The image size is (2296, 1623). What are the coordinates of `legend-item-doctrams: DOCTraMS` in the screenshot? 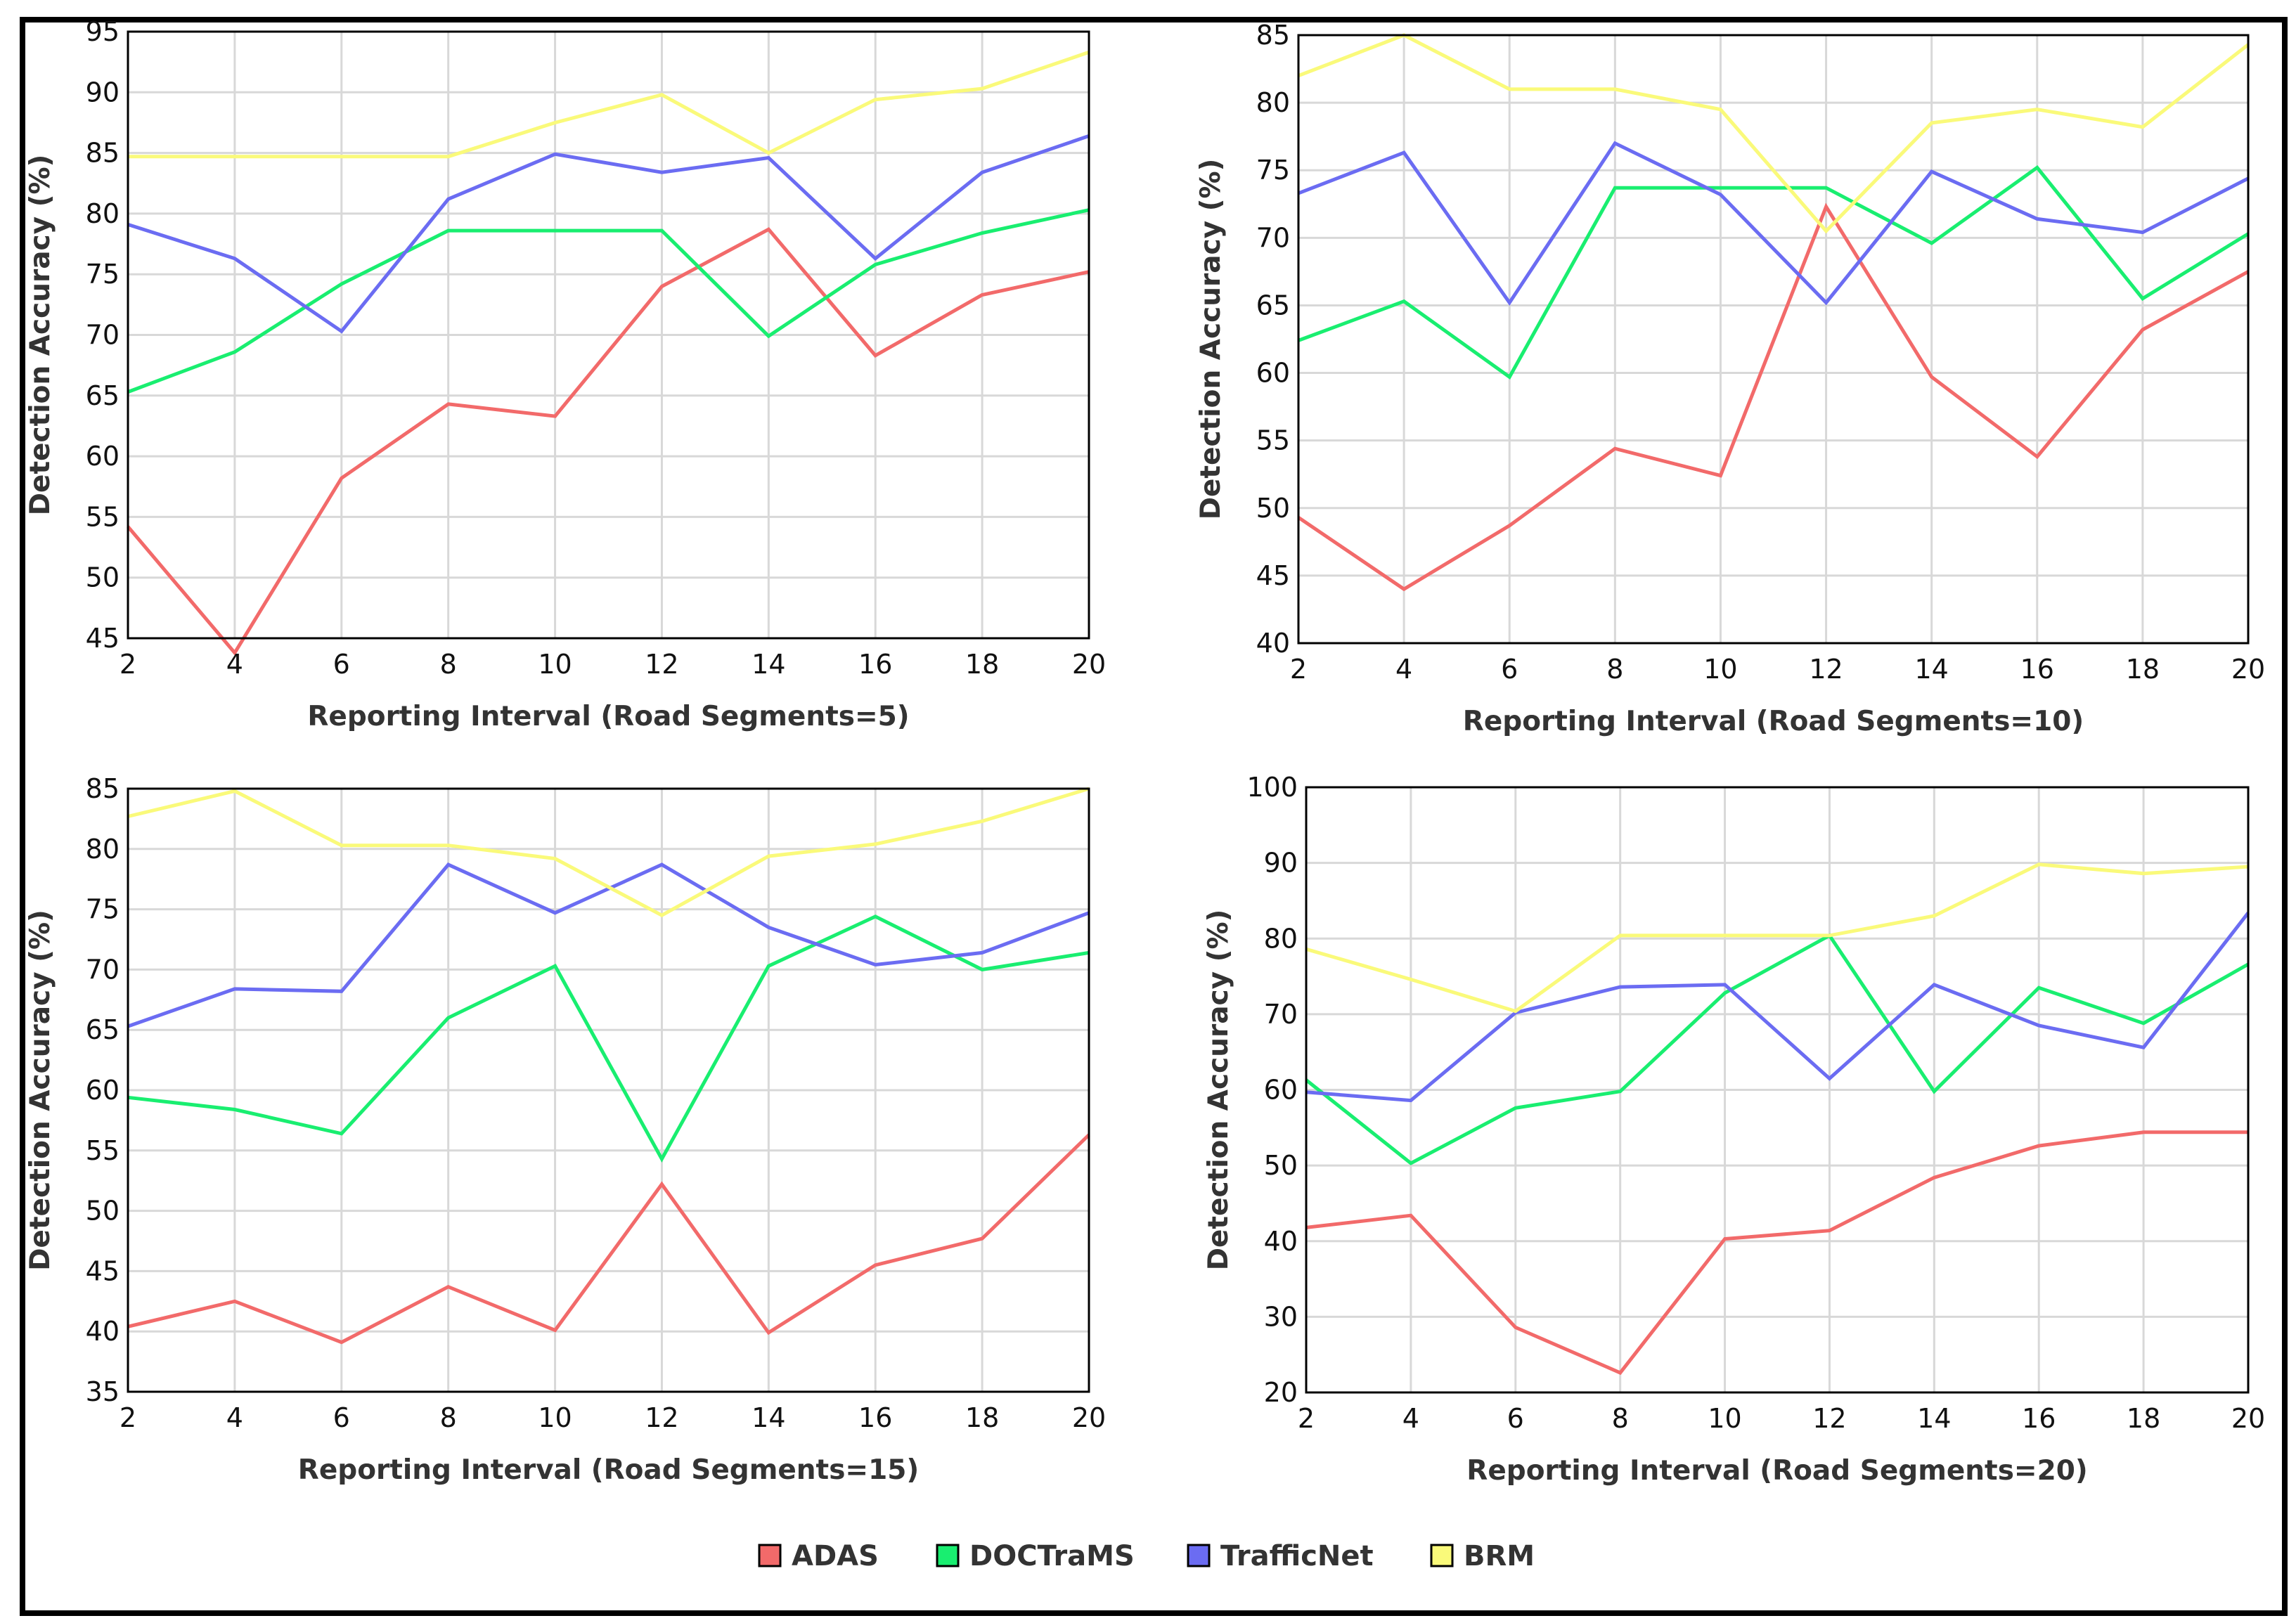 It's located at (1036, 1556).